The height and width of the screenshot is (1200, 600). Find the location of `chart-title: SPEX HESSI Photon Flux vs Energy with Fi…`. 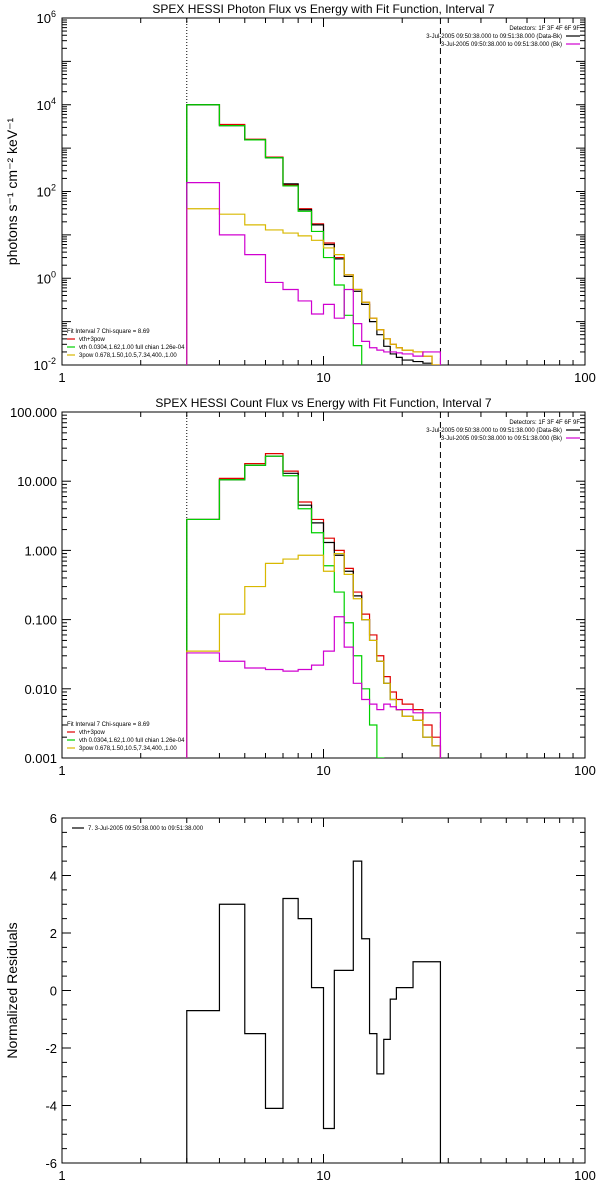

chart-title: SPEX HESSI Photon Flux vs Energy with Fi… is located at coordinates (323, 9).